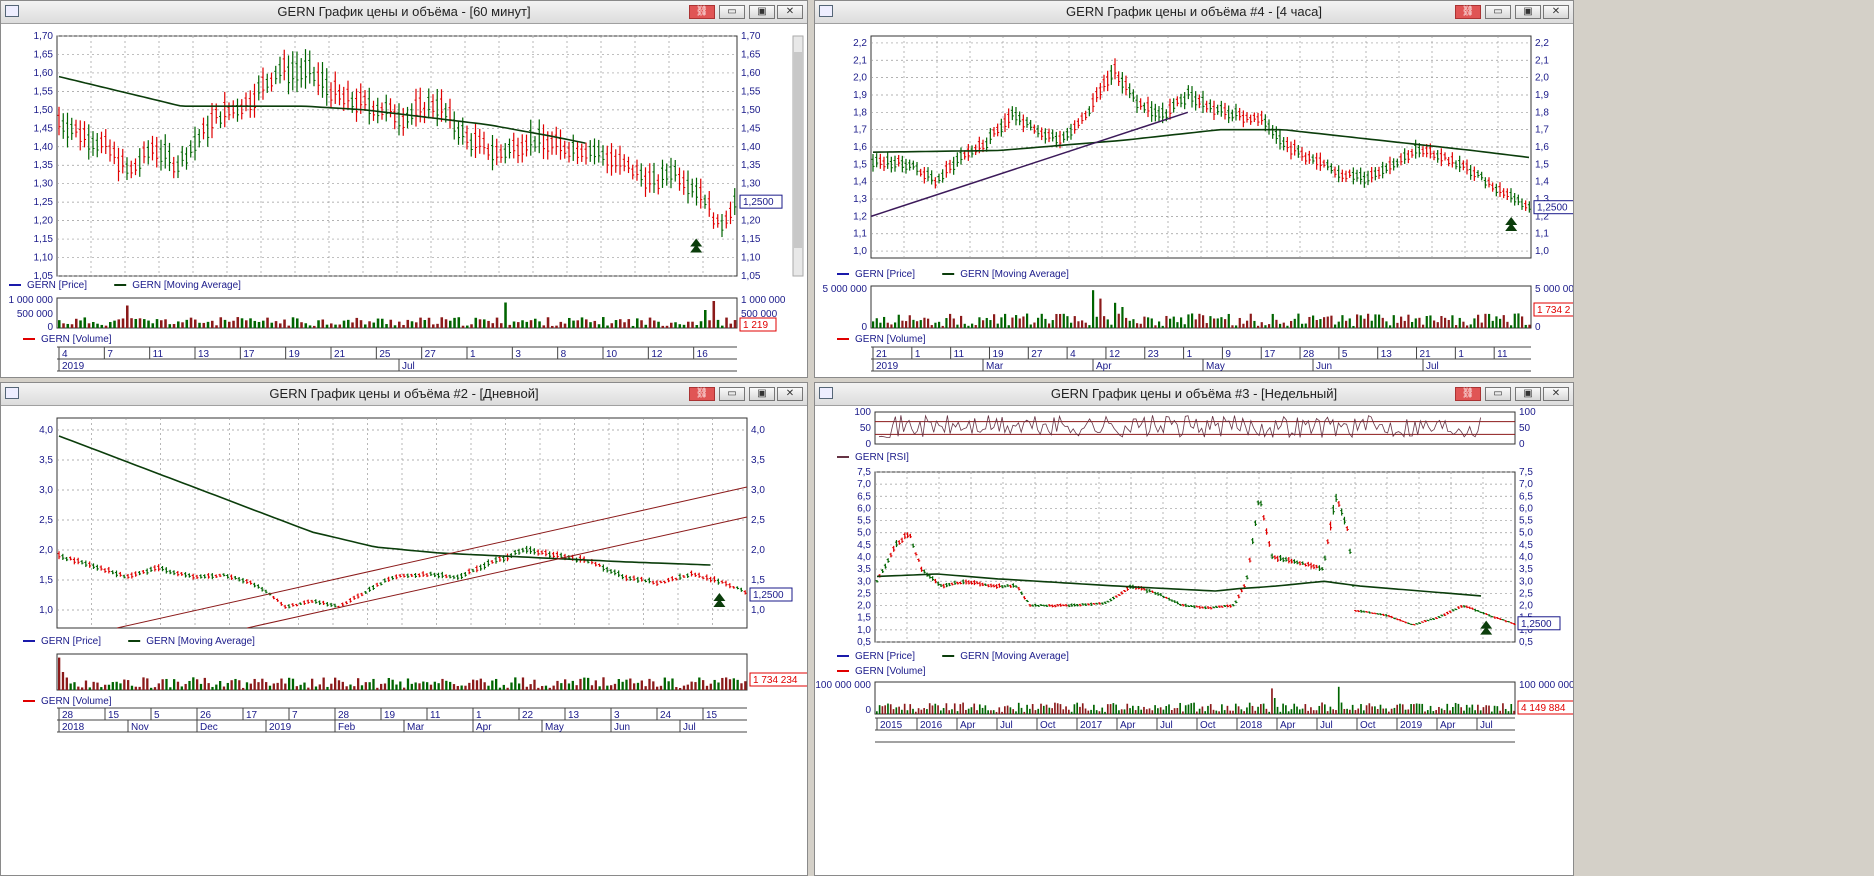  Describe the element at coordinates (65, 354) in the screenshot. I see `time-label: 4` at that location.